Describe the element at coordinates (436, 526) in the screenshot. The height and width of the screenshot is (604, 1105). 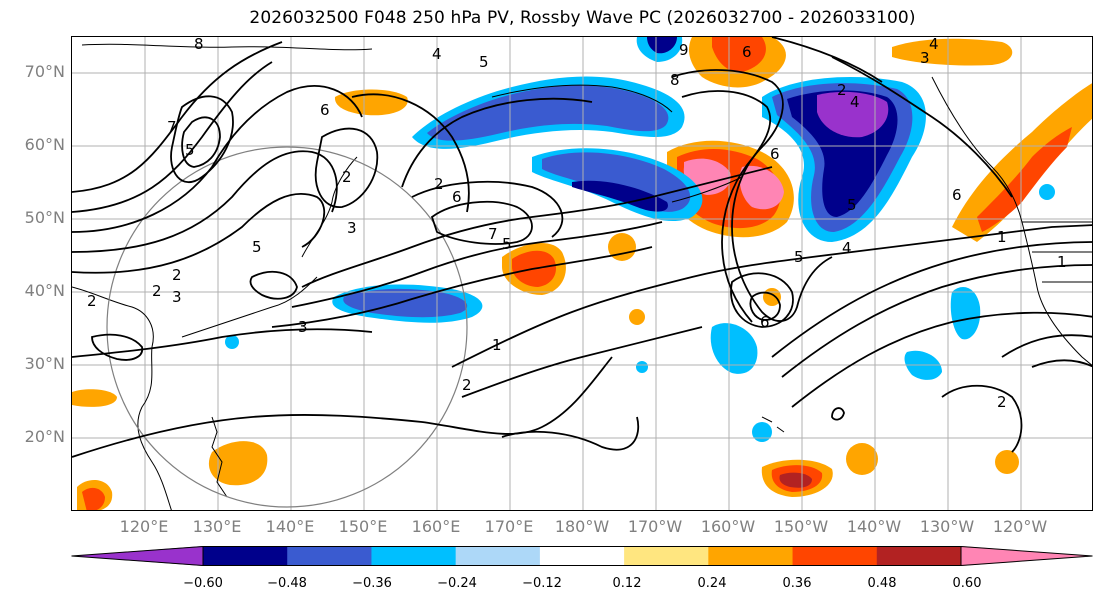
I see `lon-label-160e: 160°E` at that location.